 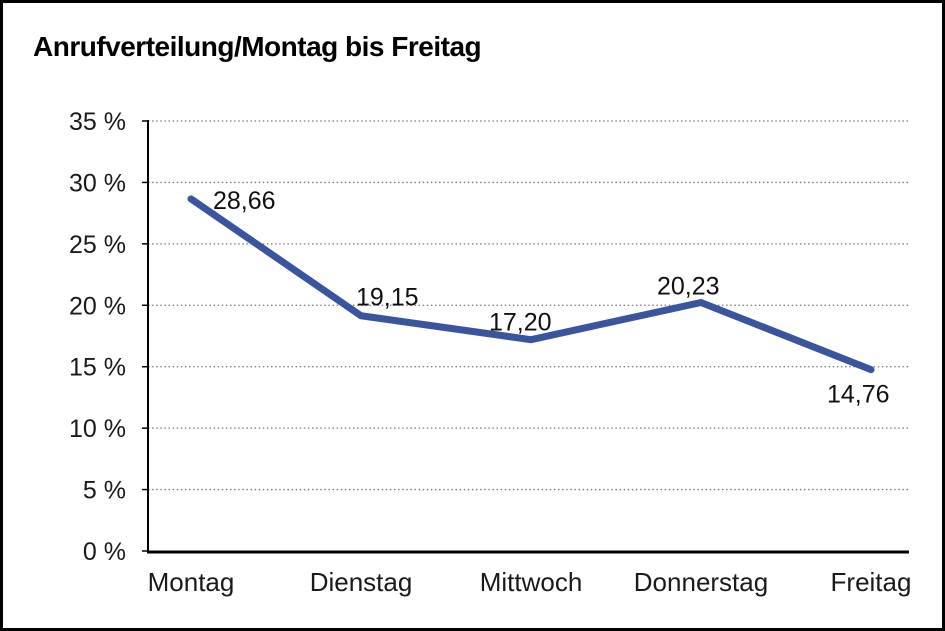 What do you see at coordinates (701, 582) in the screenshot?
I see `x-axis-label: Donnerstag` at bounding box center [701, 582].